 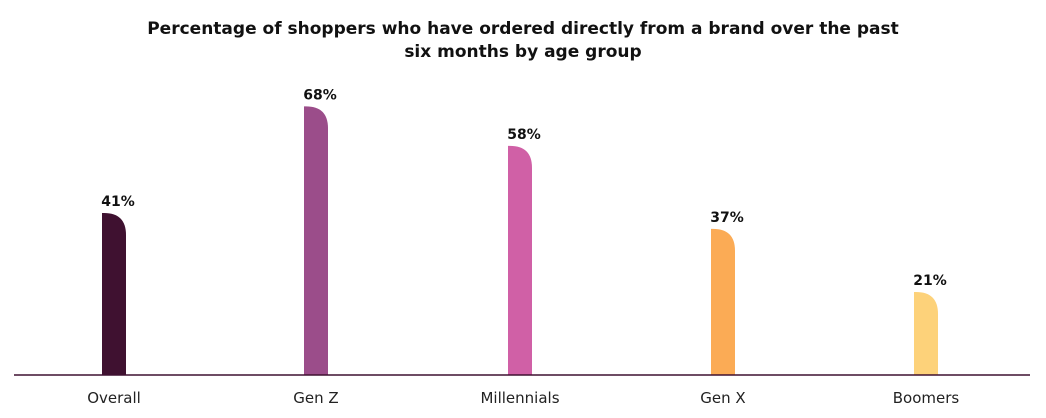 What do you see at coordinates (118, 202) in the screenshot?
I see `value-label-overall: 41%` at bounding box center [118, 202].